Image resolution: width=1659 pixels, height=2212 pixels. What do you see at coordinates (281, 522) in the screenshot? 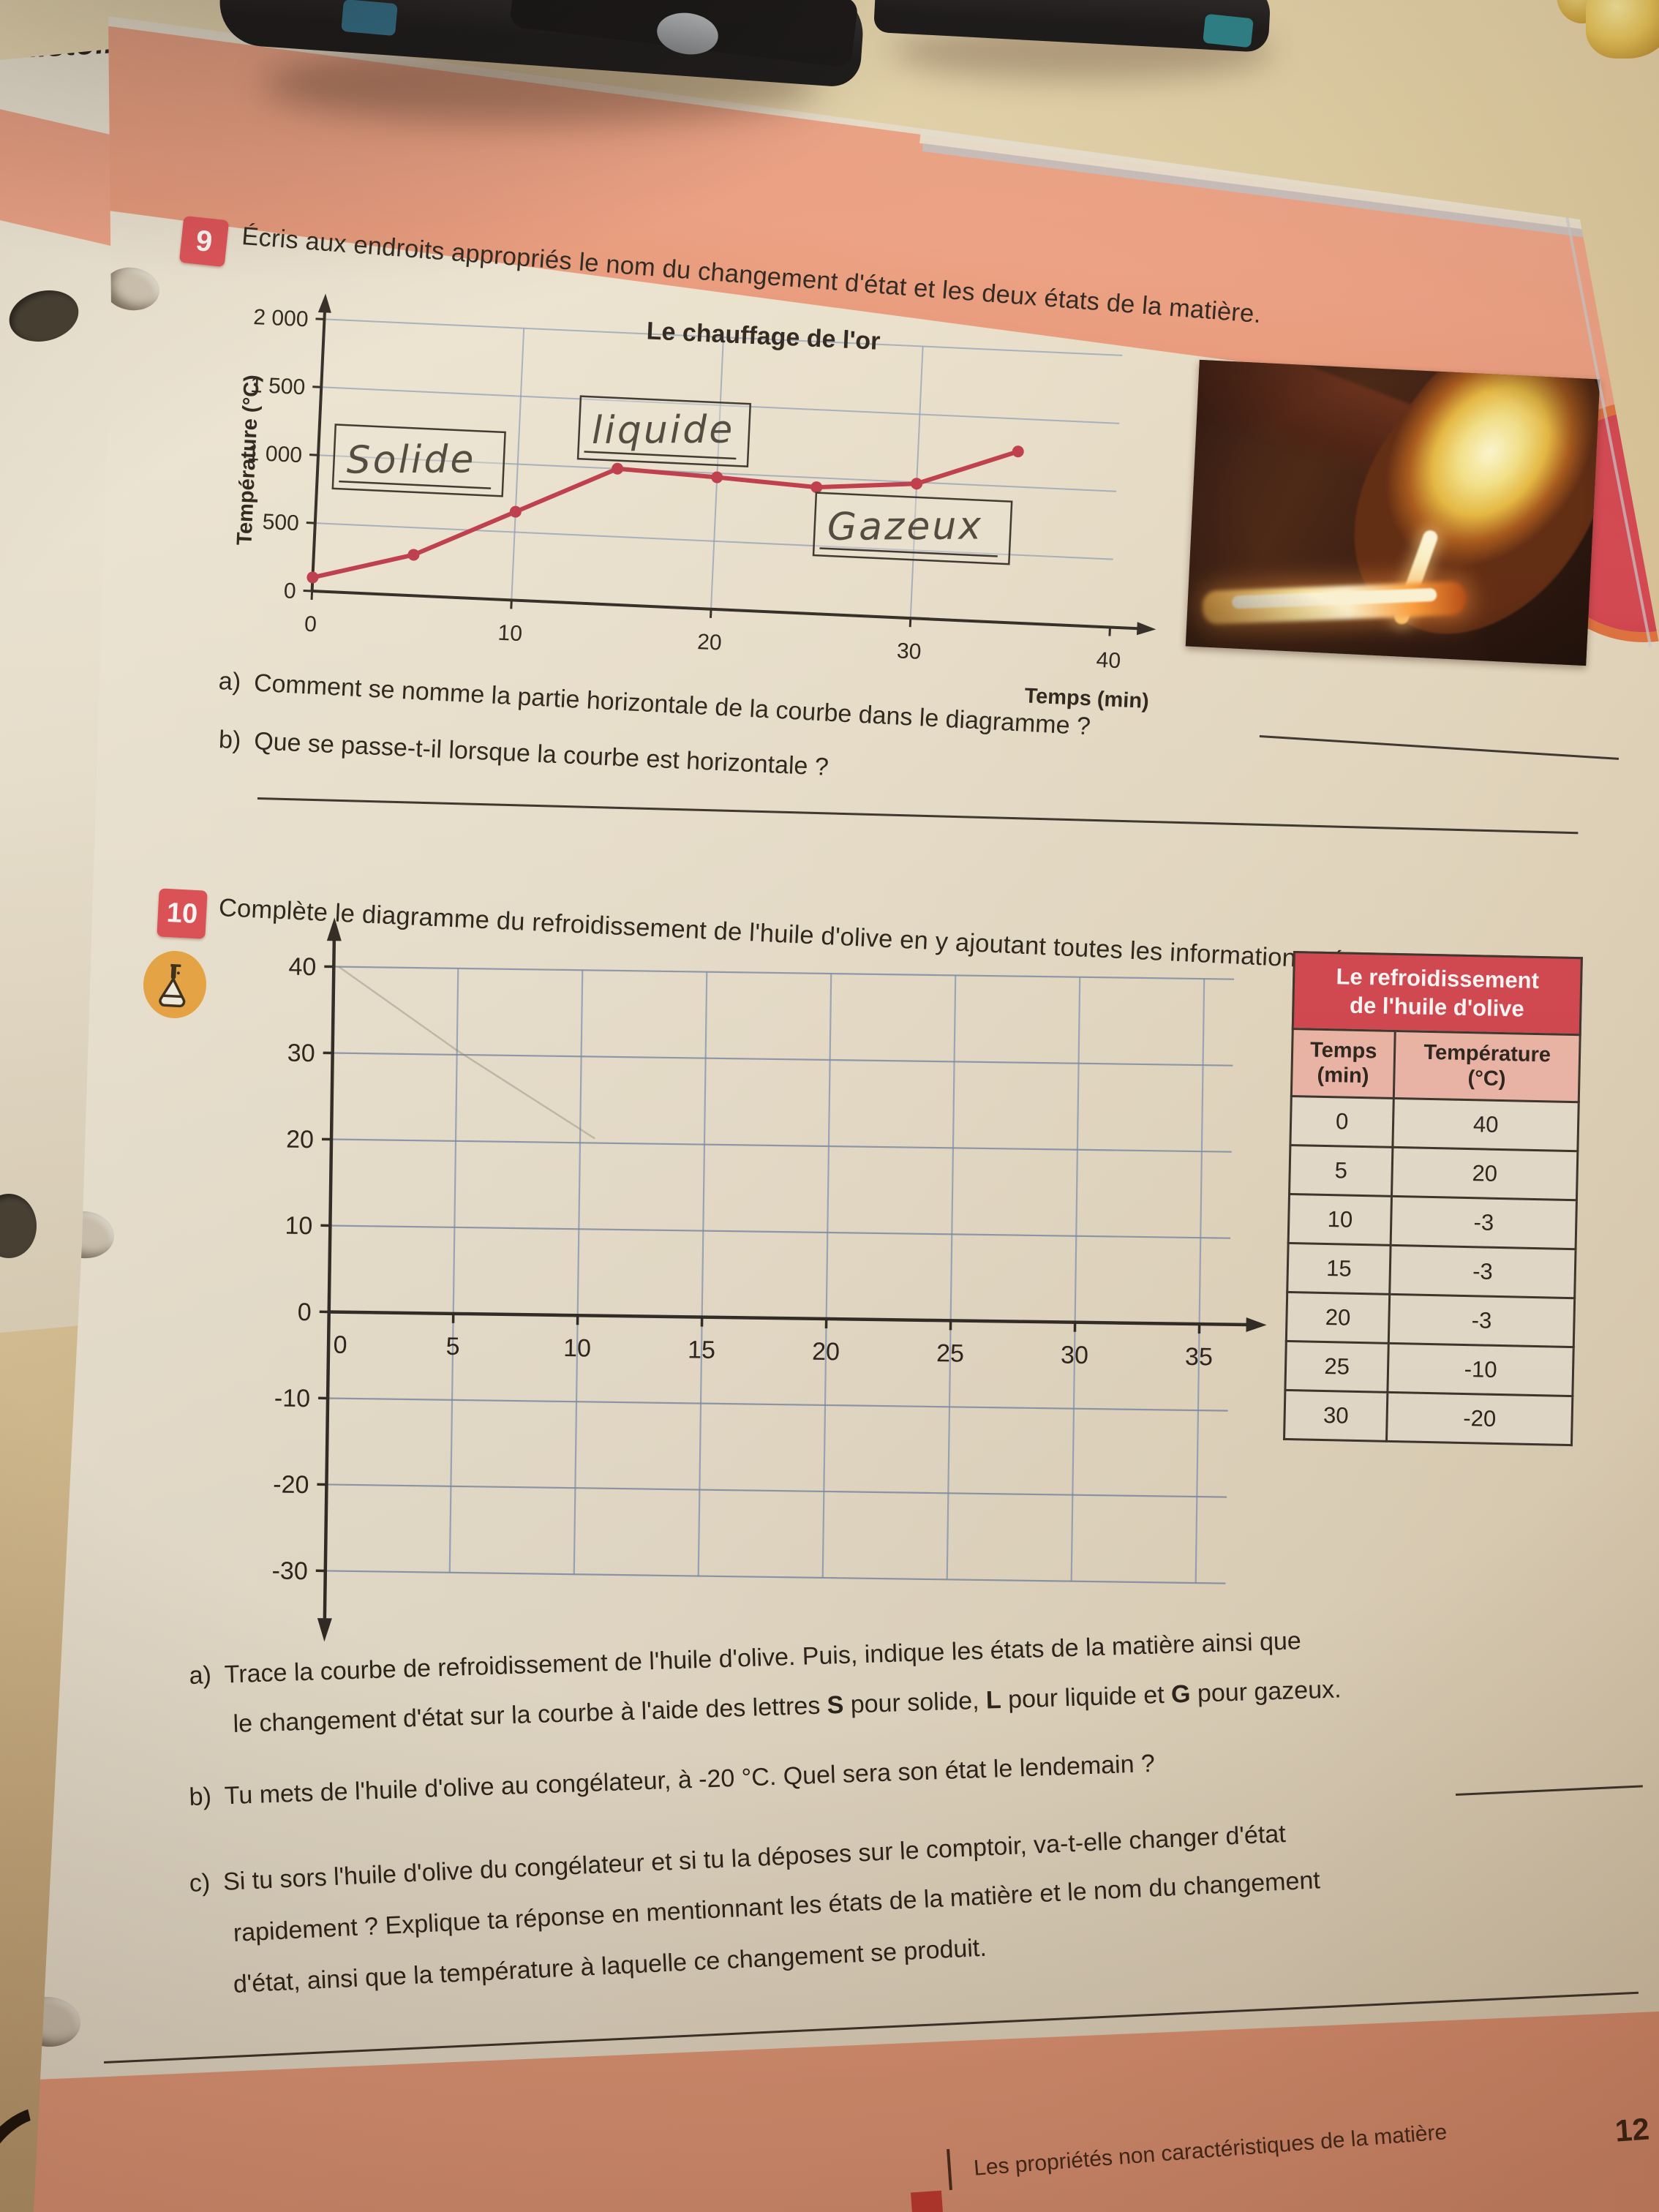
I see `svg-text: 500` at bounding box center [281, 522].